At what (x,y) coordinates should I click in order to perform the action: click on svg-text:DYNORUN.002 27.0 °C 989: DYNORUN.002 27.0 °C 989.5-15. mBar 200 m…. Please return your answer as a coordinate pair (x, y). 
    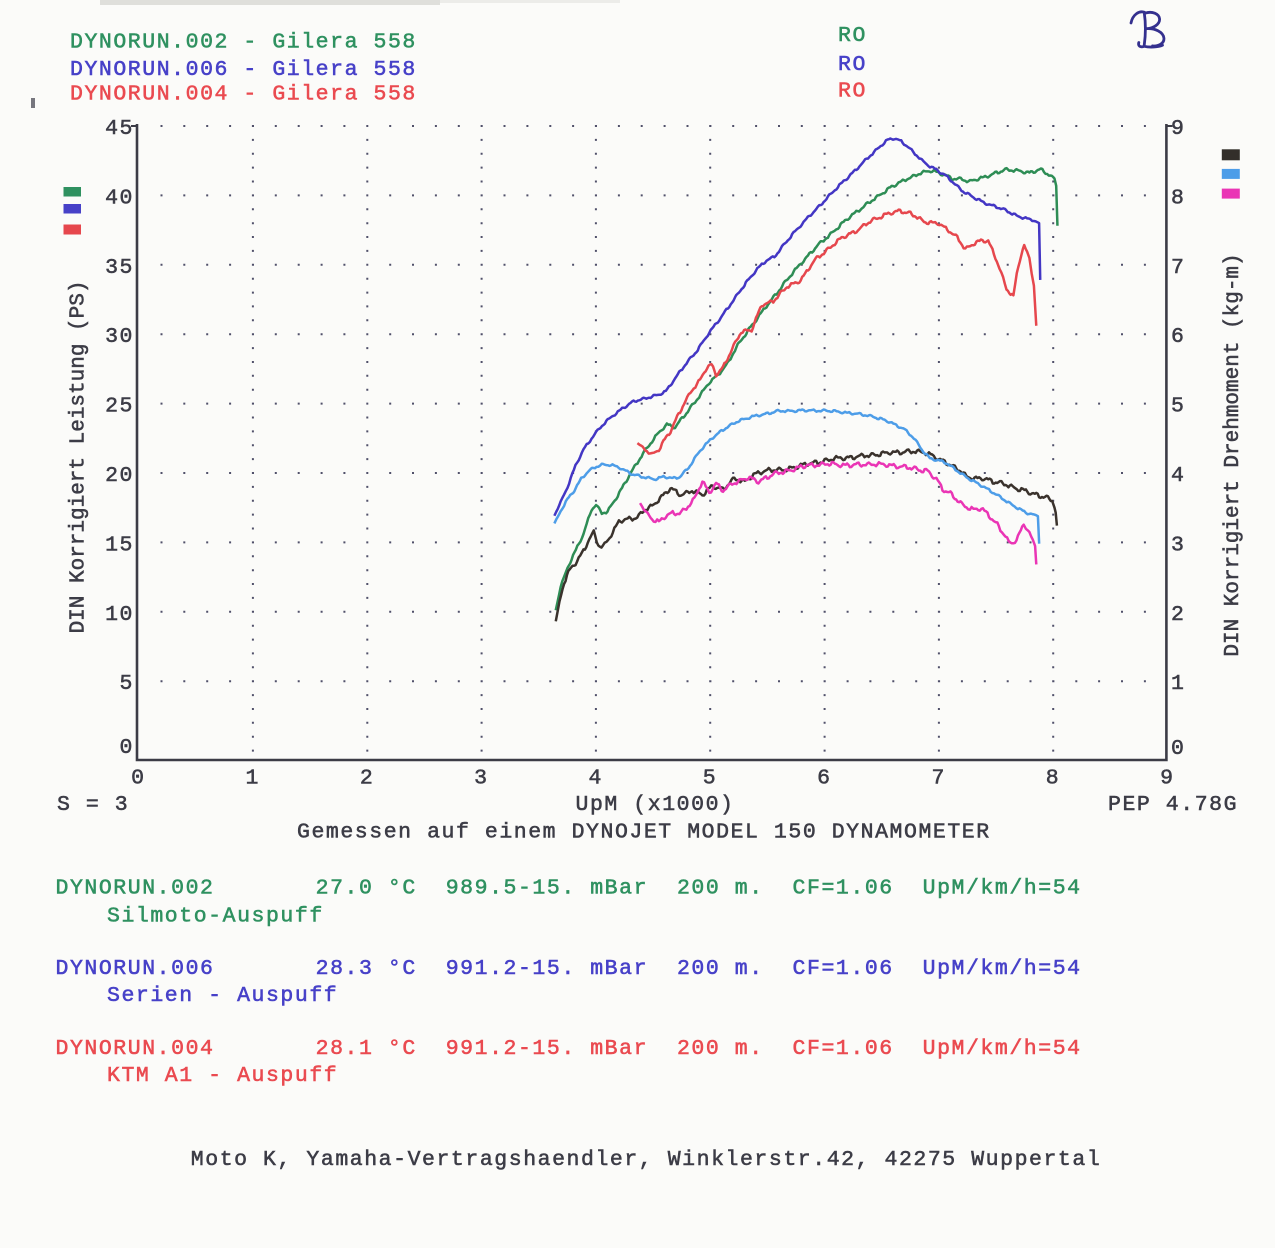
    Looking at the image, I should click on (569, 889).